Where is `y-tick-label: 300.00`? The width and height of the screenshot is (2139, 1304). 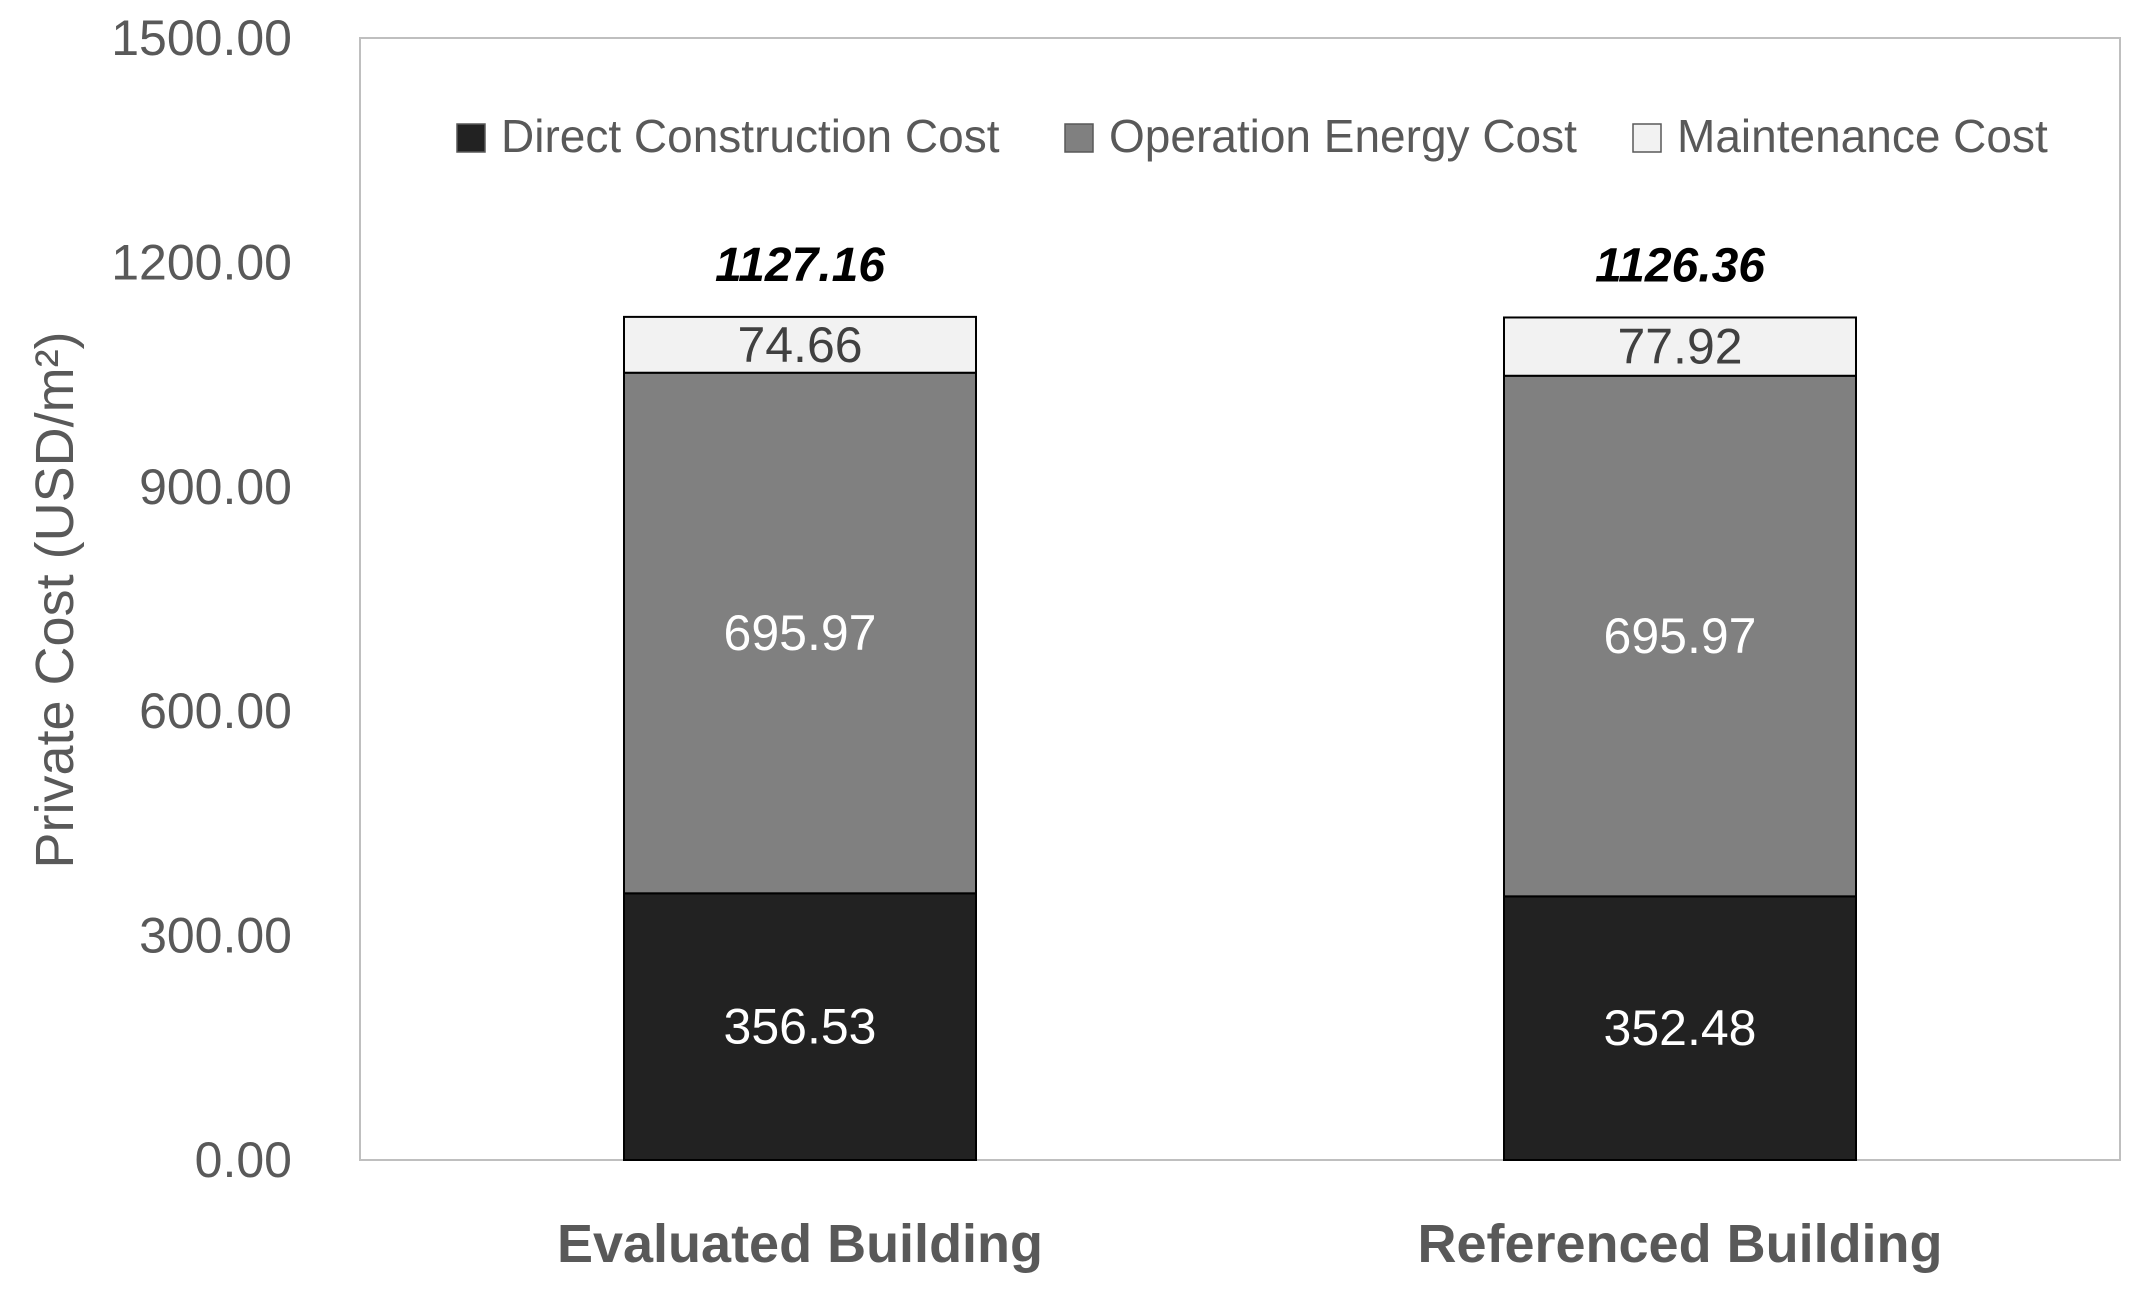 y-tick-label: 300.00 is located at coordinates (215, 936).